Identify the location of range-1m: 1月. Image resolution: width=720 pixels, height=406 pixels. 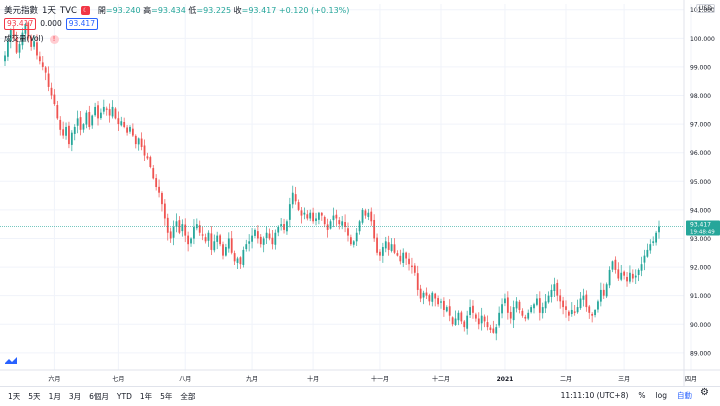
(54, 396).